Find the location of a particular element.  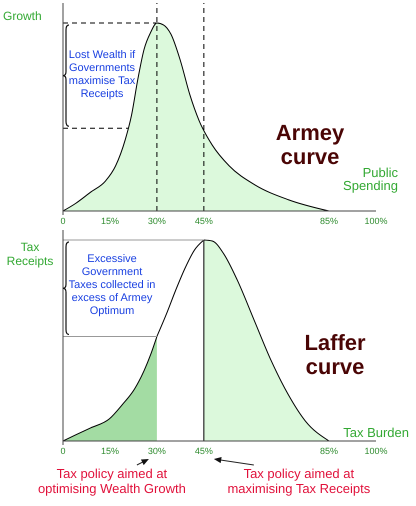

text: Laffer curve is located at coordinates (335, 354).